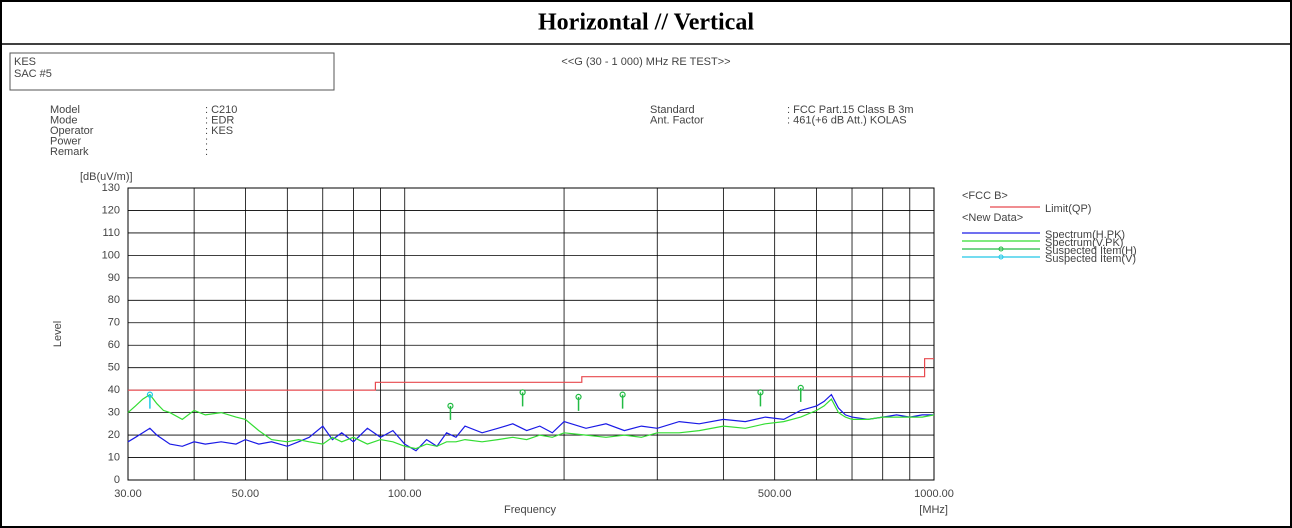  I want to click on site-line: KES, so click(25, 62).